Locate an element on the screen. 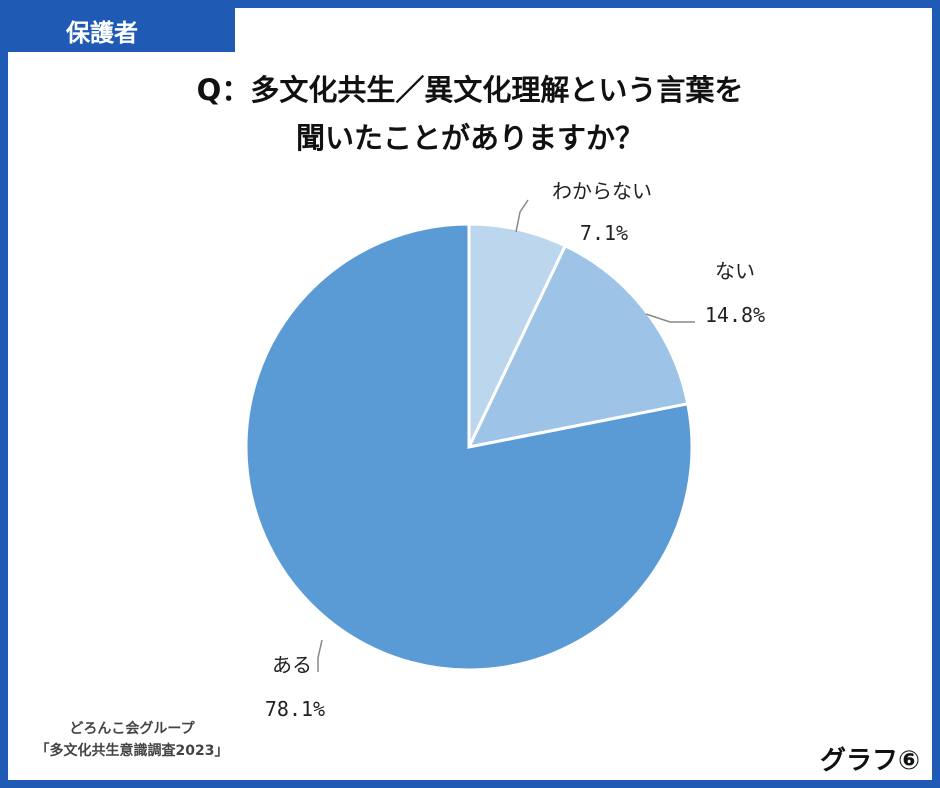 This screenshot has width=940, height=788. leader-line-wakaranai is located at coordinates (522, 216).